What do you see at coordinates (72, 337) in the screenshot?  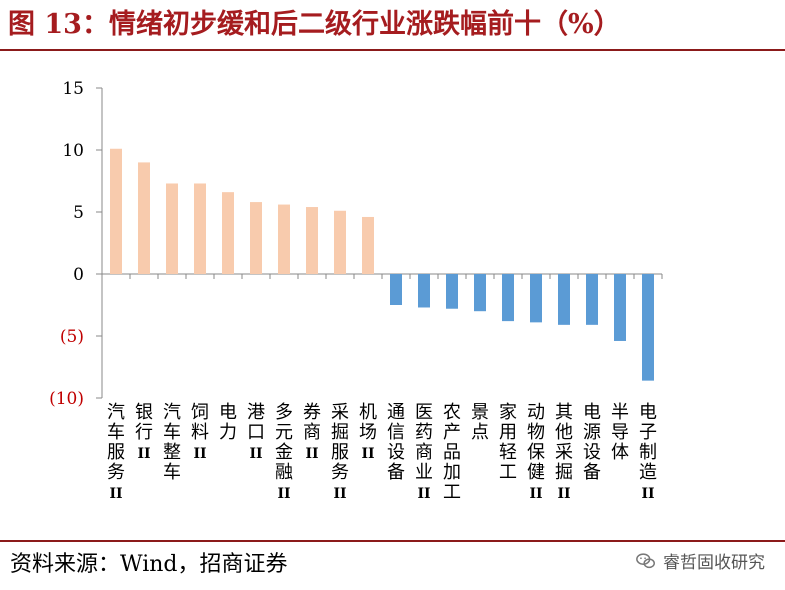 I see `y-tick-label: (5)` at bounding box center [72, 337].